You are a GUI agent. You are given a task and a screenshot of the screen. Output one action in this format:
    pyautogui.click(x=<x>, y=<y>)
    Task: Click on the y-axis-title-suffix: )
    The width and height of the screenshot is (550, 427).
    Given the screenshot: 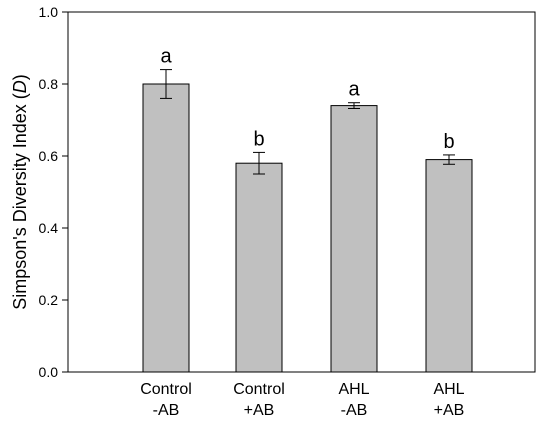 What is the action you would take?
    pyautogui.click(x=20, y=77)
    